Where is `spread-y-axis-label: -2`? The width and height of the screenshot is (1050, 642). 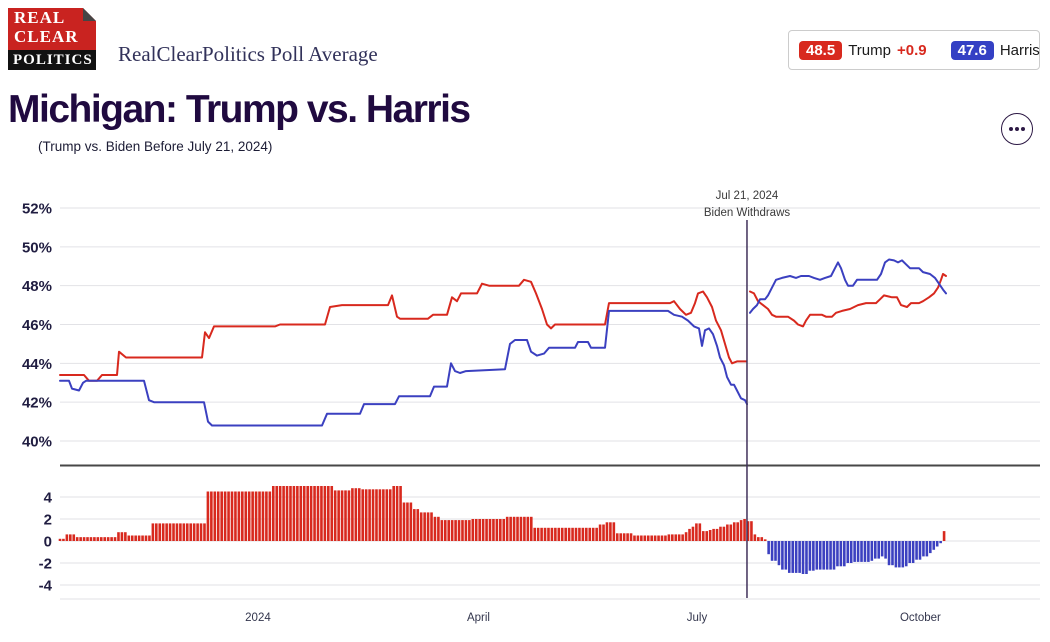
spread-y-axis-label: -2 is located at coordinates (45, 564).